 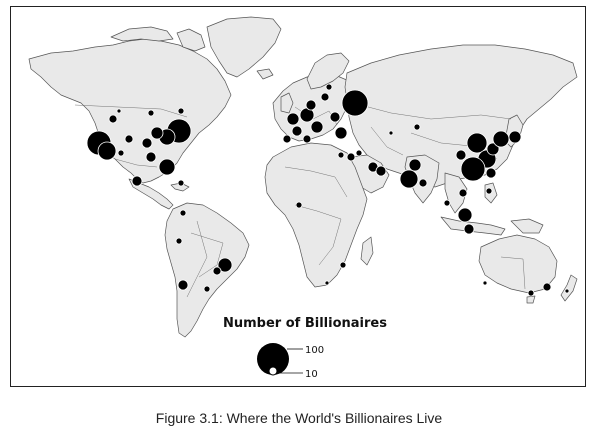 What do you see at coordinates (119, 111) in the screenshot?
I see `marker-canada-west` at bounding box center [119, 111].